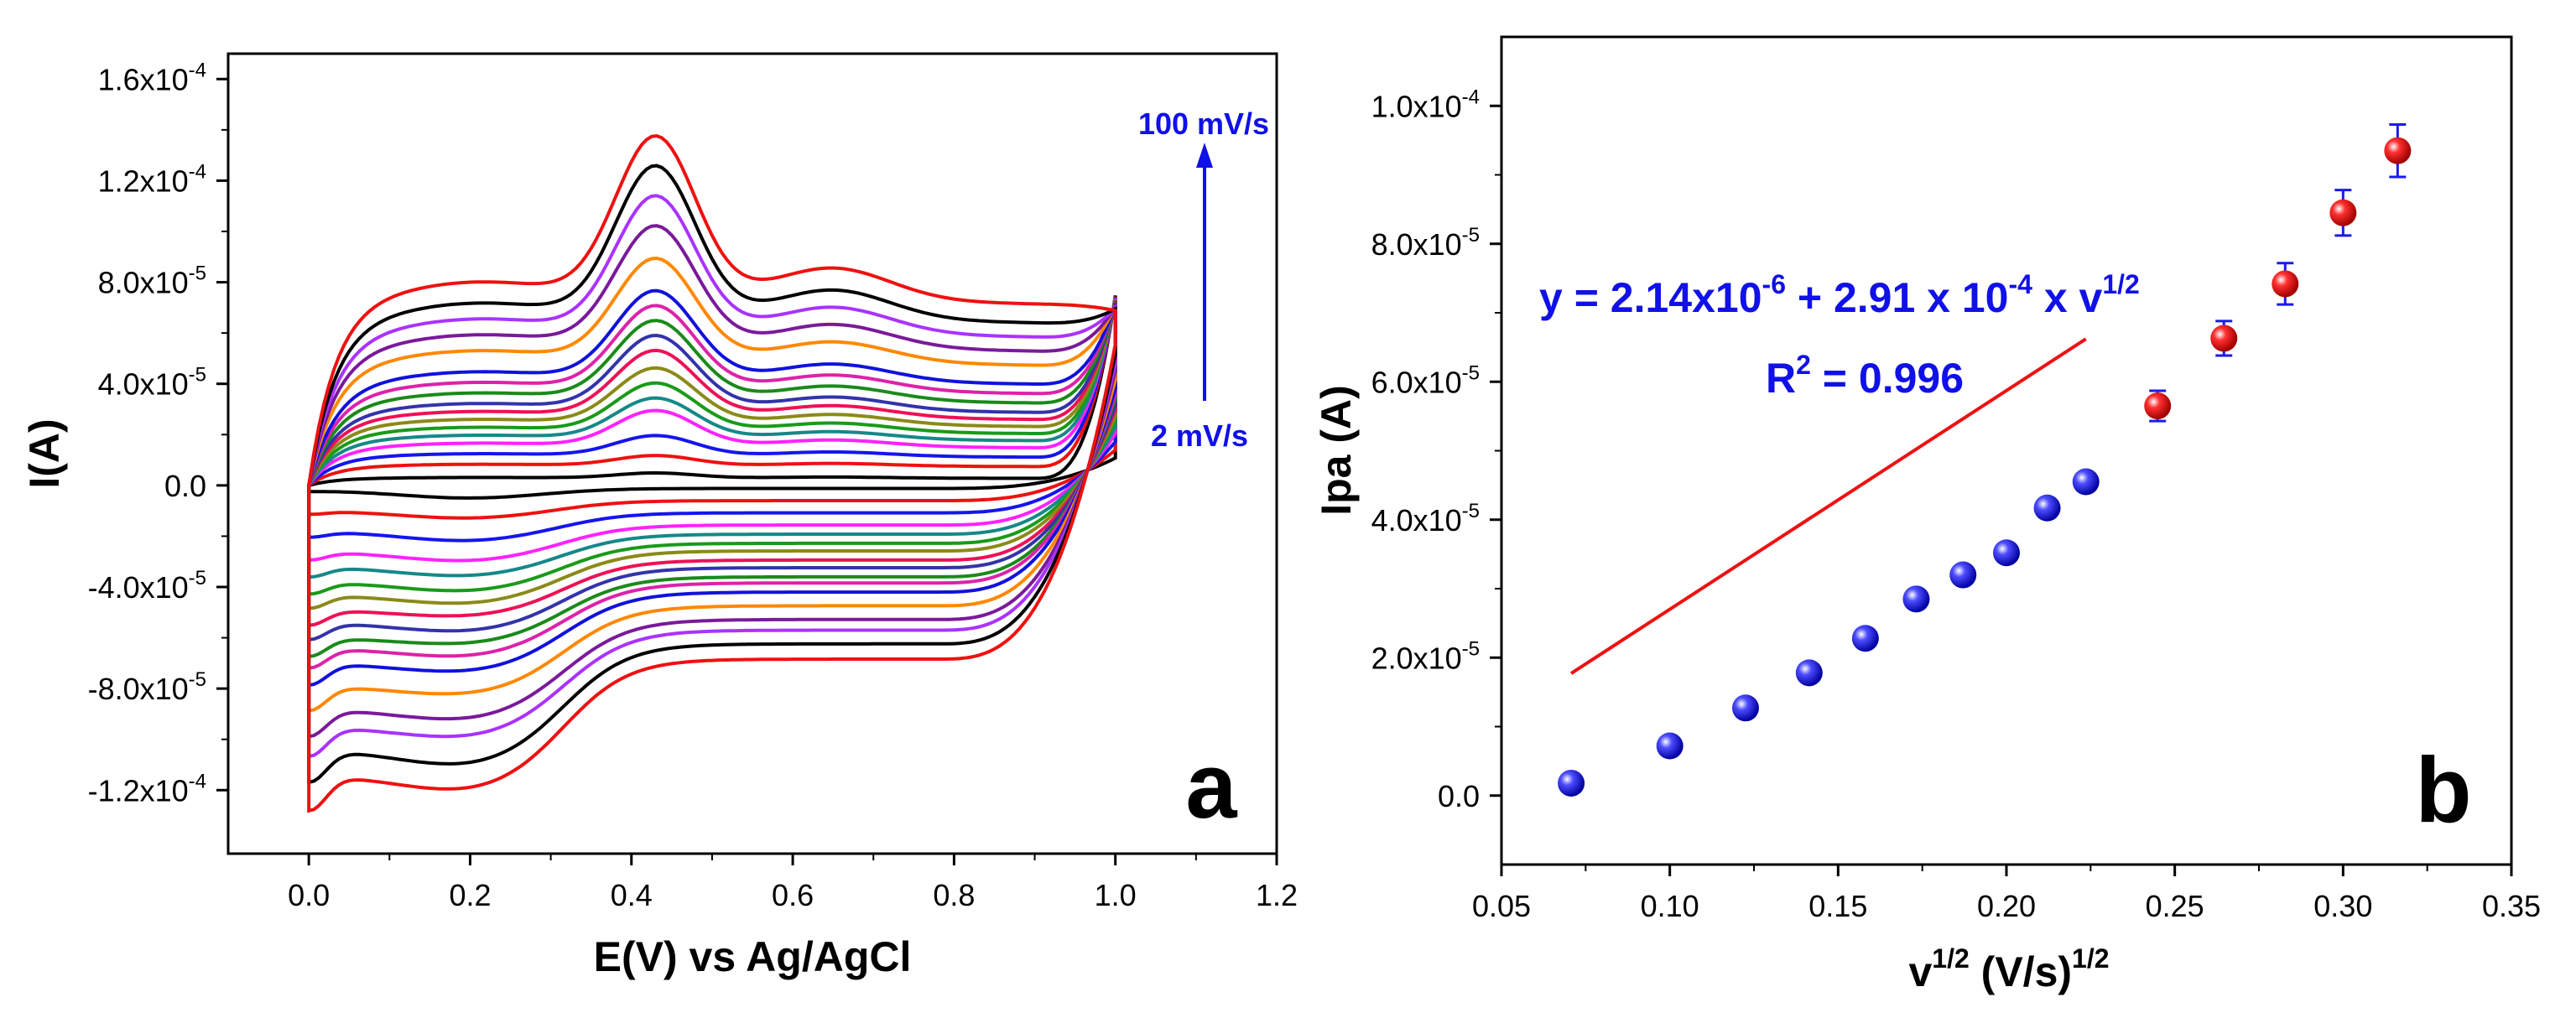 The image size is (2576, 1018). What do you see at coordinates (147, 789) in the screenshot?
I see `y-tick-label: -1.2x10⁻⁴` at bounding box center [147, 789].